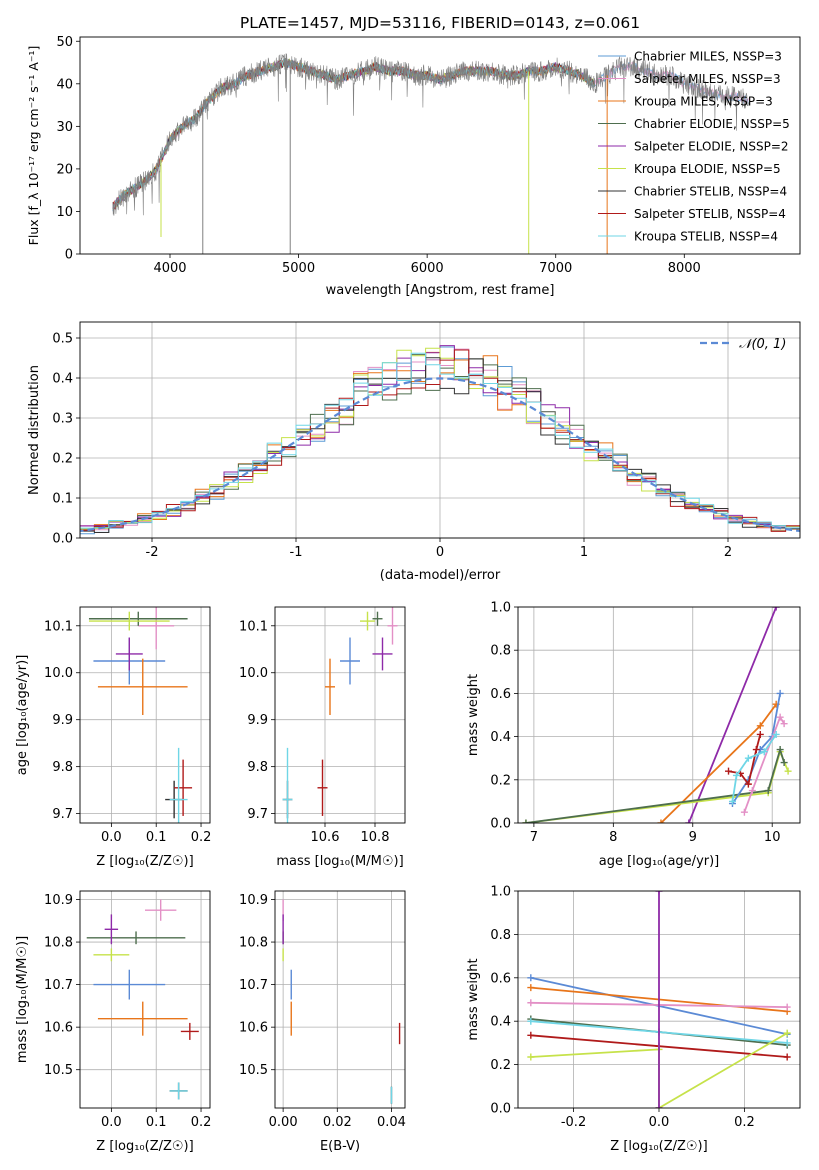  I want to click on y-tick-label: 20, so click(64, 169).